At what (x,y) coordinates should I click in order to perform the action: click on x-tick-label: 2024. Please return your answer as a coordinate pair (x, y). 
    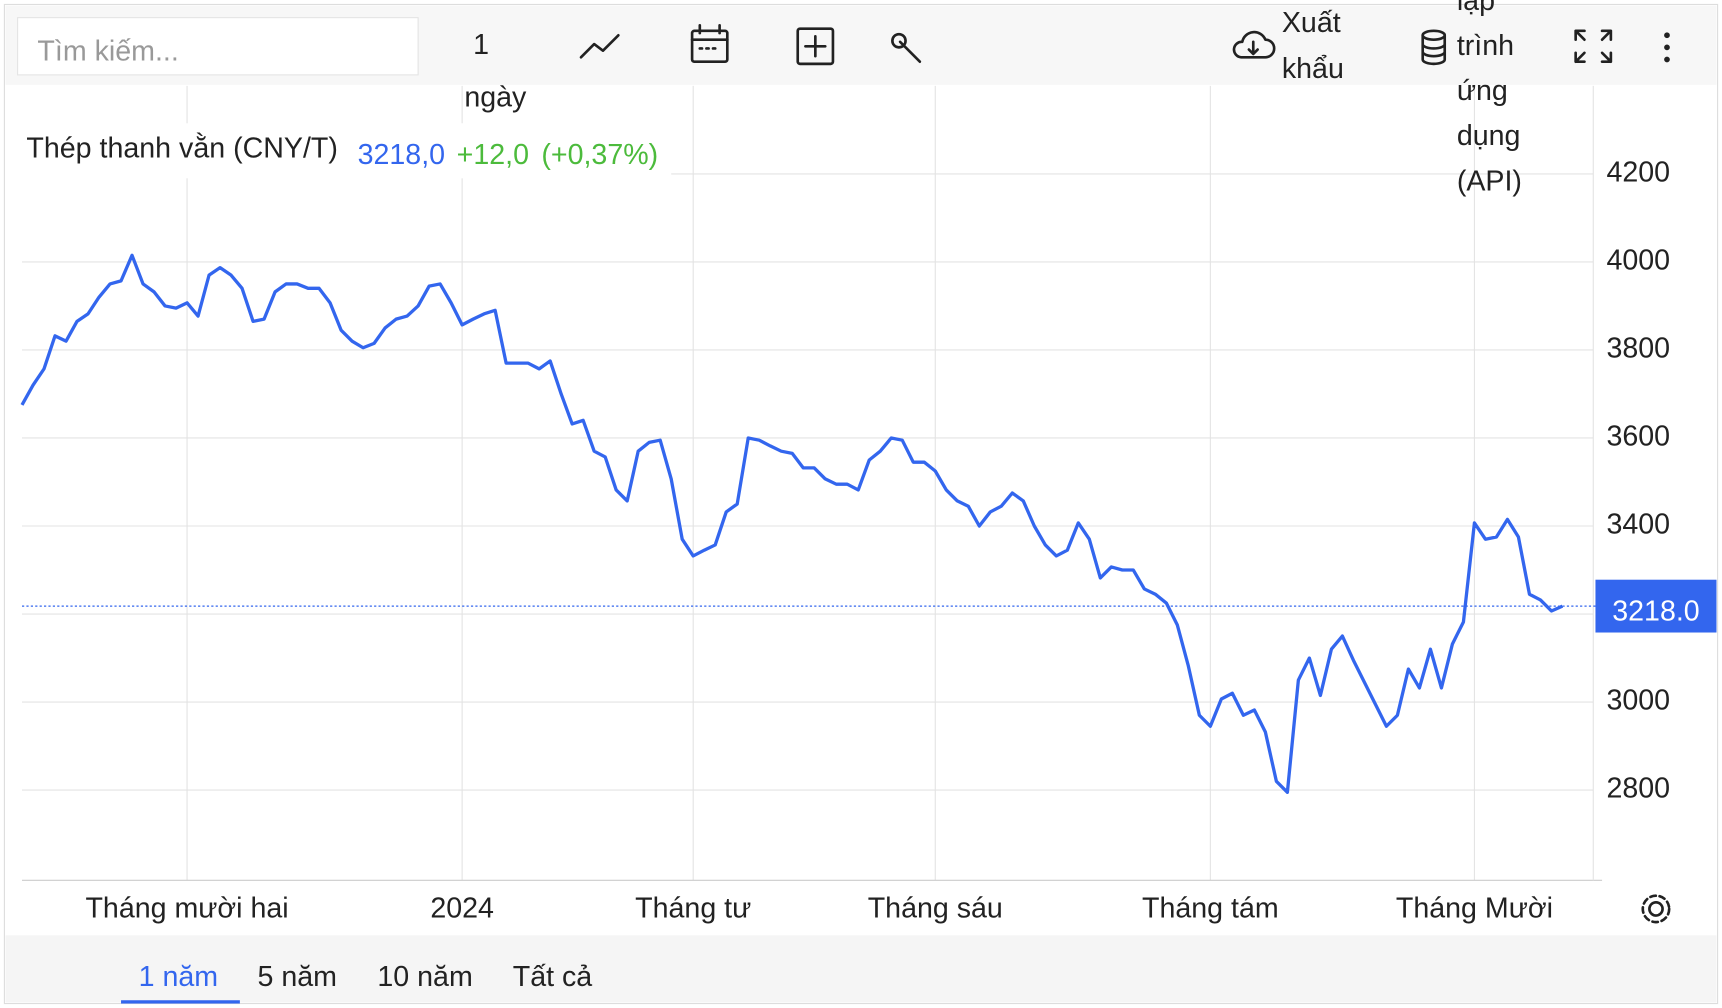
    Looking at the image, I should click on (462, 909).